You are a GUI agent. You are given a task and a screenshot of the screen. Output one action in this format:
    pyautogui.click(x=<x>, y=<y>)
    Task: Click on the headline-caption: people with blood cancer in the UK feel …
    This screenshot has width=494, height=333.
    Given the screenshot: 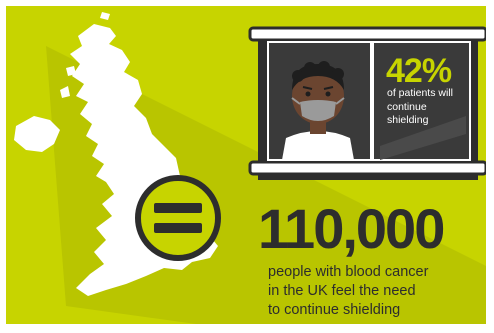 What is the action you would take?
    pyautogui.click(x=377, y=291)
    